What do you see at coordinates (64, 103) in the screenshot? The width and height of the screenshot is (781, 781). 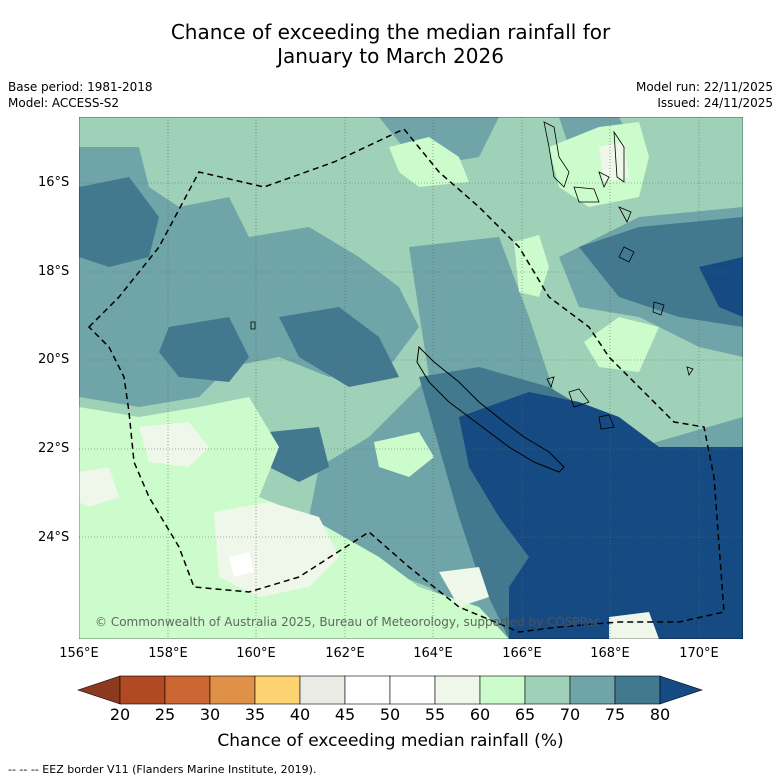 I see `model-text: Model: ACCESS-S2` at bounding box center [64, 103].